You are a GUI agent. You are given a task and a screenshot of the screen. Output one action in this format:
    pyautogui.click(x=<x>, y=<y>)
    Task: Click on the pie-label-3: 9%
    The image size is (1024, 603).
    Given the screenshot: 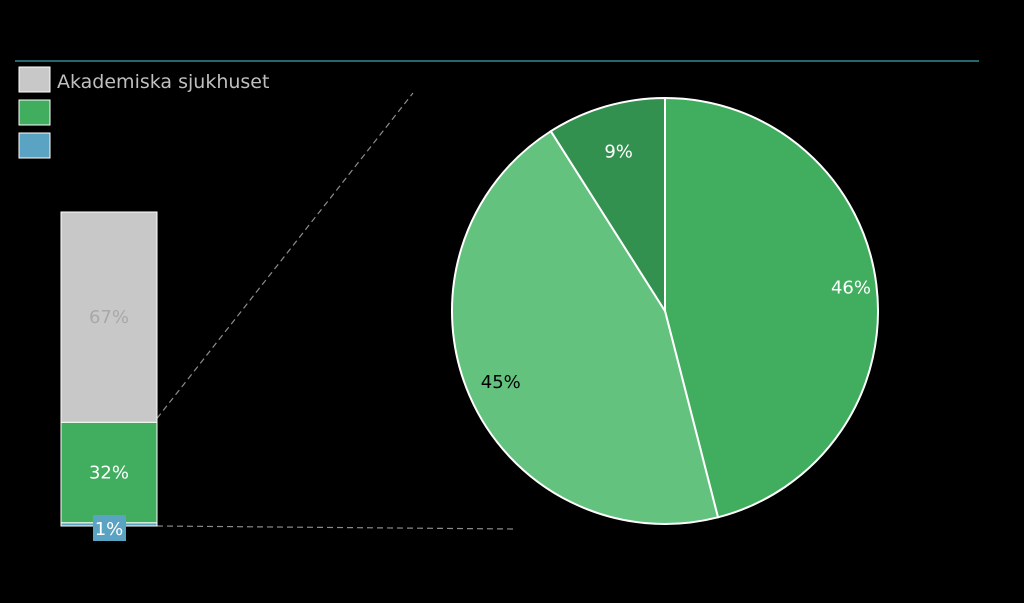 What is the action you would take?
    pyautogui.click(x=618, y=151)
    